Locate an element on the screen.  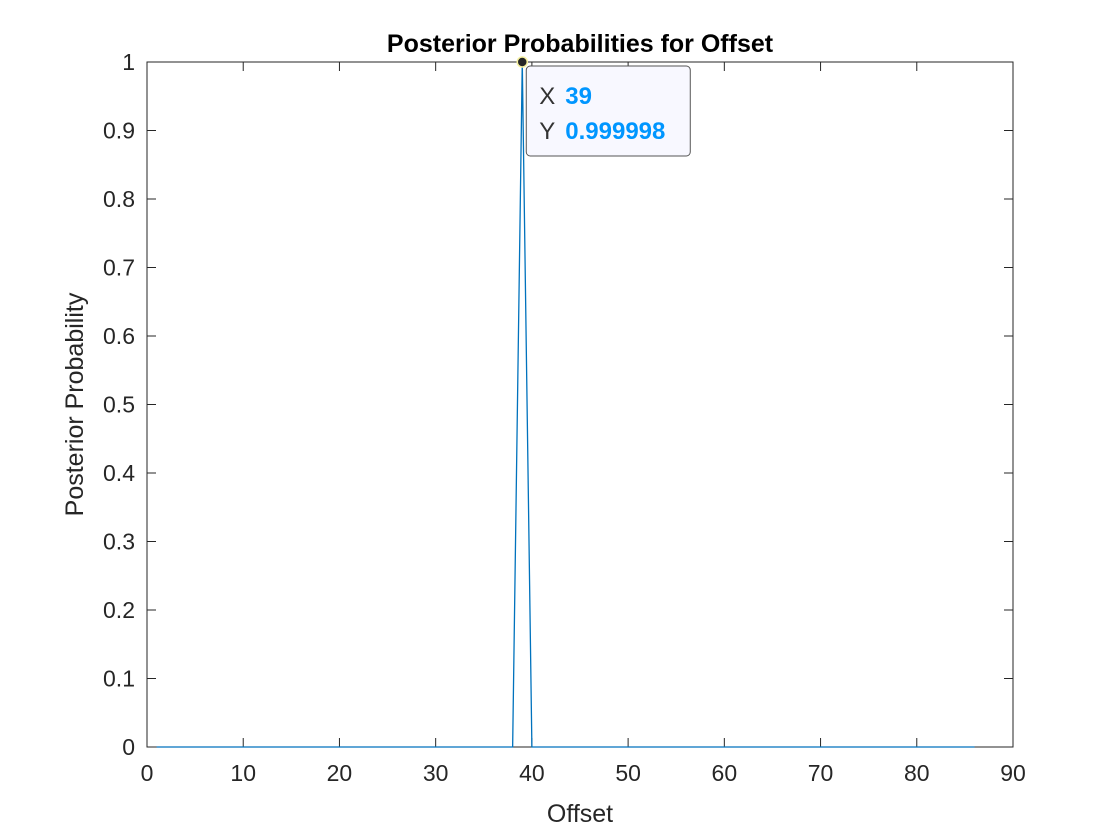
x-tick-label: 10 is located at coordinates (243, 773).